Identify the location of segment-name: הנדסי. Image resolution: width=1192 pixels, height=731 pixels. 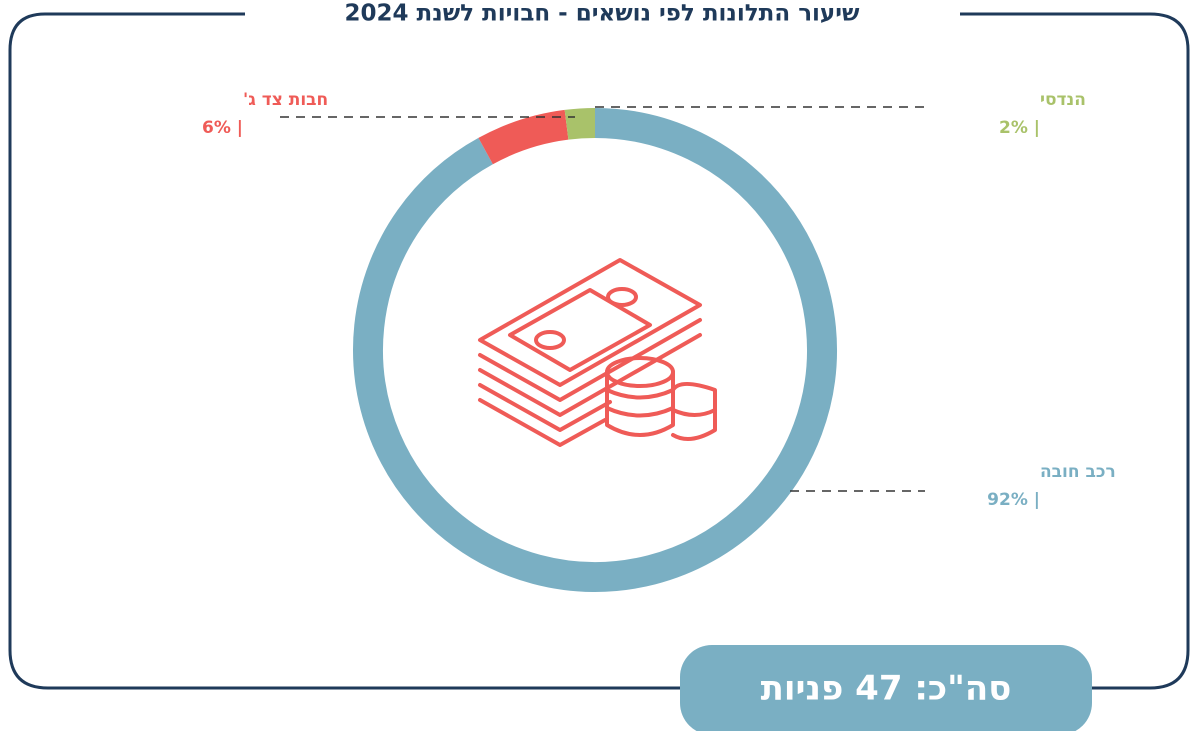
(1063, 100).